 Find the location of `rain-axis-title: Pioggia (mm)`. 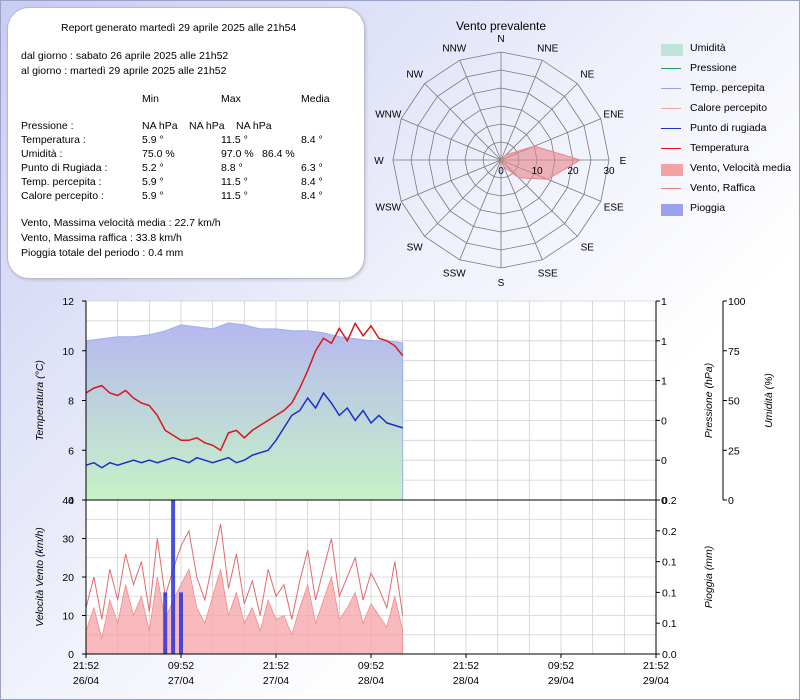

rain-axis-title: Pioggia (mm) is located at coordinates (709, 577).